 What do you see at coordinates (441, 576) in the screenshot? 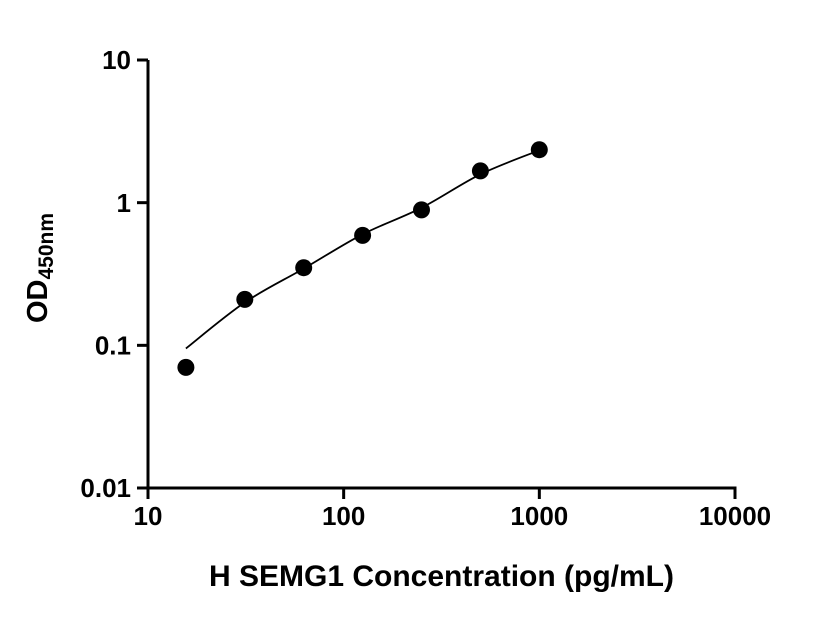
I see `x-axis-title: H SEMG1 Concentration (pg/mL)` at bounding box center [441, 576].